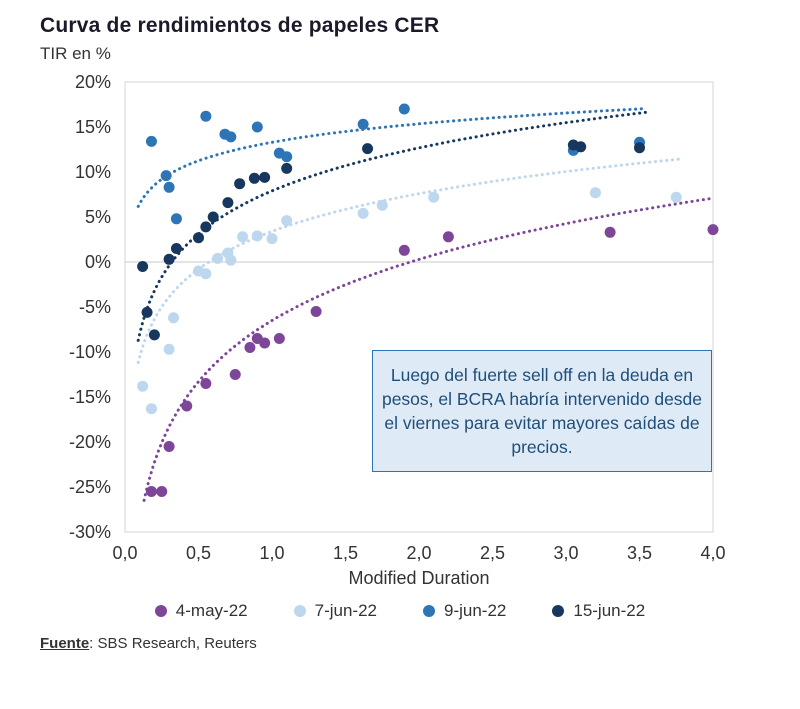 The height and width of the screenshot is (709, 800). I want to click on legend-item: 9-jun-22, so click(464, 611).